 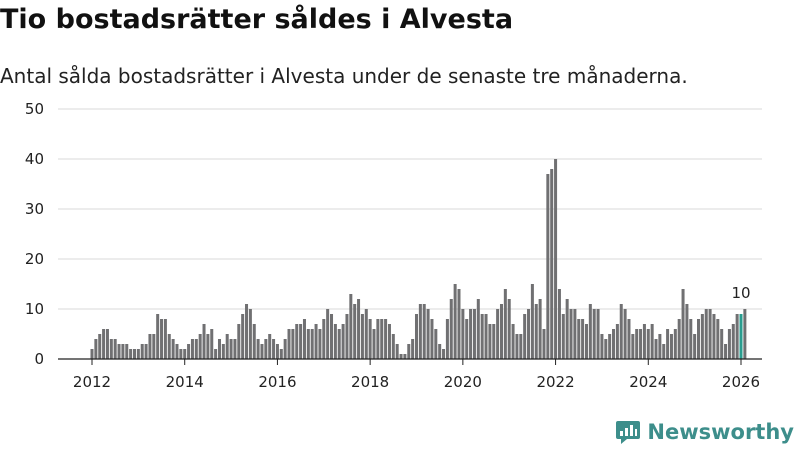 I want to click on y-tick-label: 30, so click(x=34, y=209).